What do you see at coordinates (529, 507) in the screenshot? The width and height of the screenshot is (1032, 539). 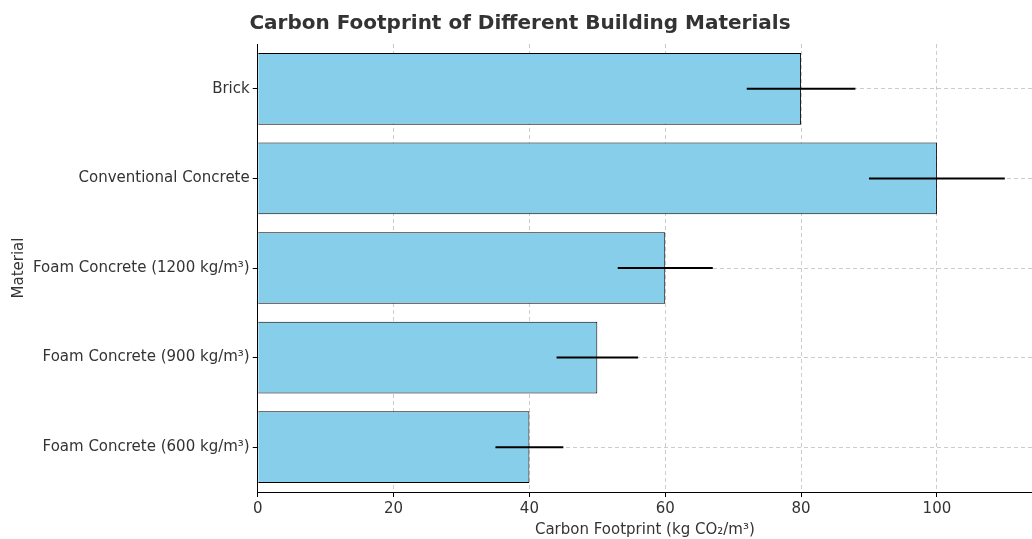 I see `x-tick-label: 40` at bounding box center [529, 507].